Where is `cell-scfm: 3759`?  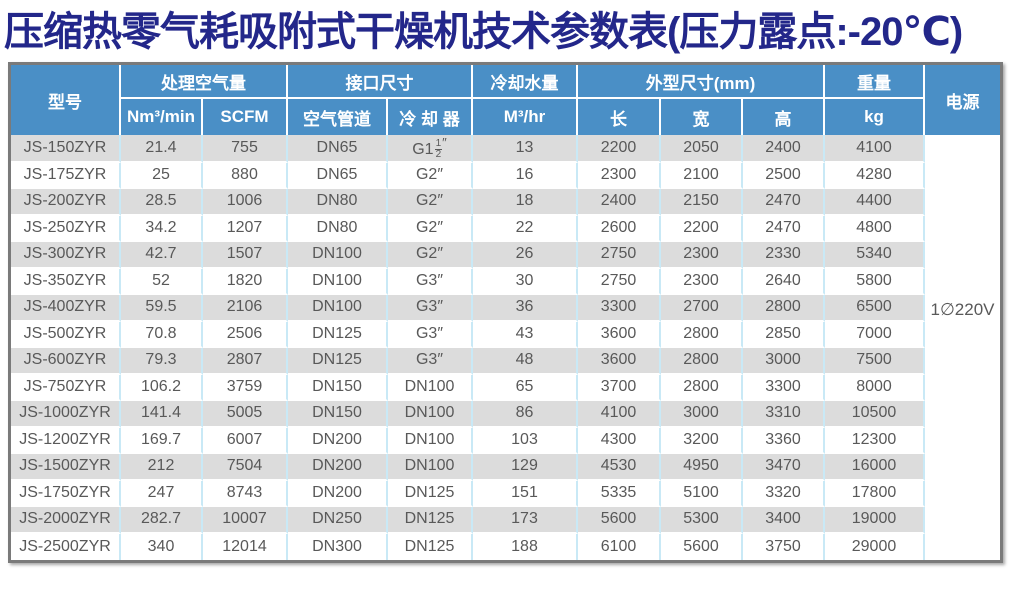 cell-scfm: 3759 is located at coordinates (245, 387).